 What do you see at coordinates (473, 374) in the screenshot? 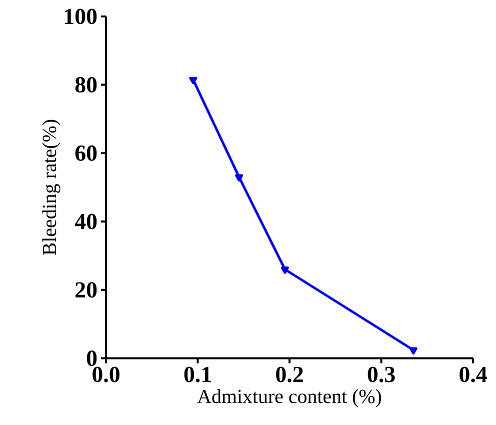
I see `x-tick-label: 0.4` at bounding box center [473, 374].